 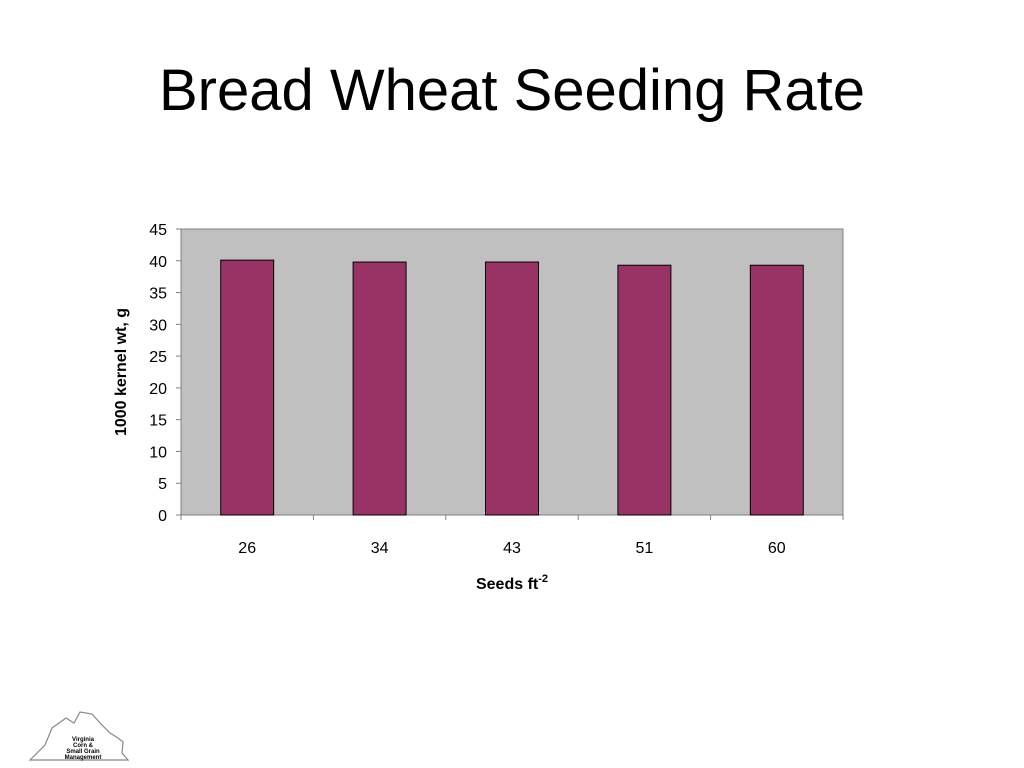 What do you see at coordinates (158, 421) in the screenshot?
I see `y-tick-label: 15` at bounding box center [158, 421].